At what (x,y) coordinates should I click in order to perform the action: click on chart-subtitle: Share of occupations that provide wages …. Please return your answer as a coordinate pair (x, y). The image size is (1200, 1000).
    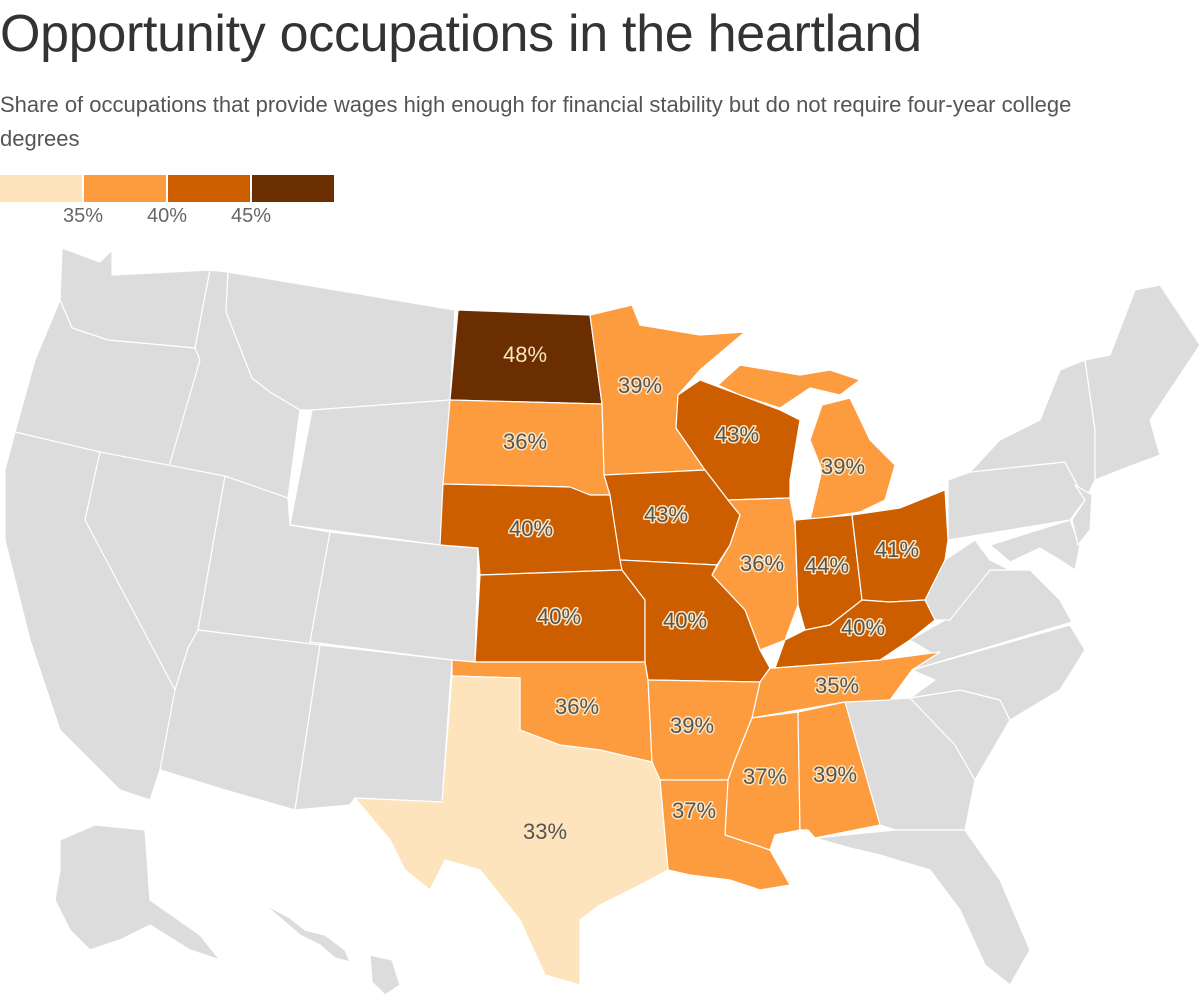
    Looking at the image, I should click on (536, 121).